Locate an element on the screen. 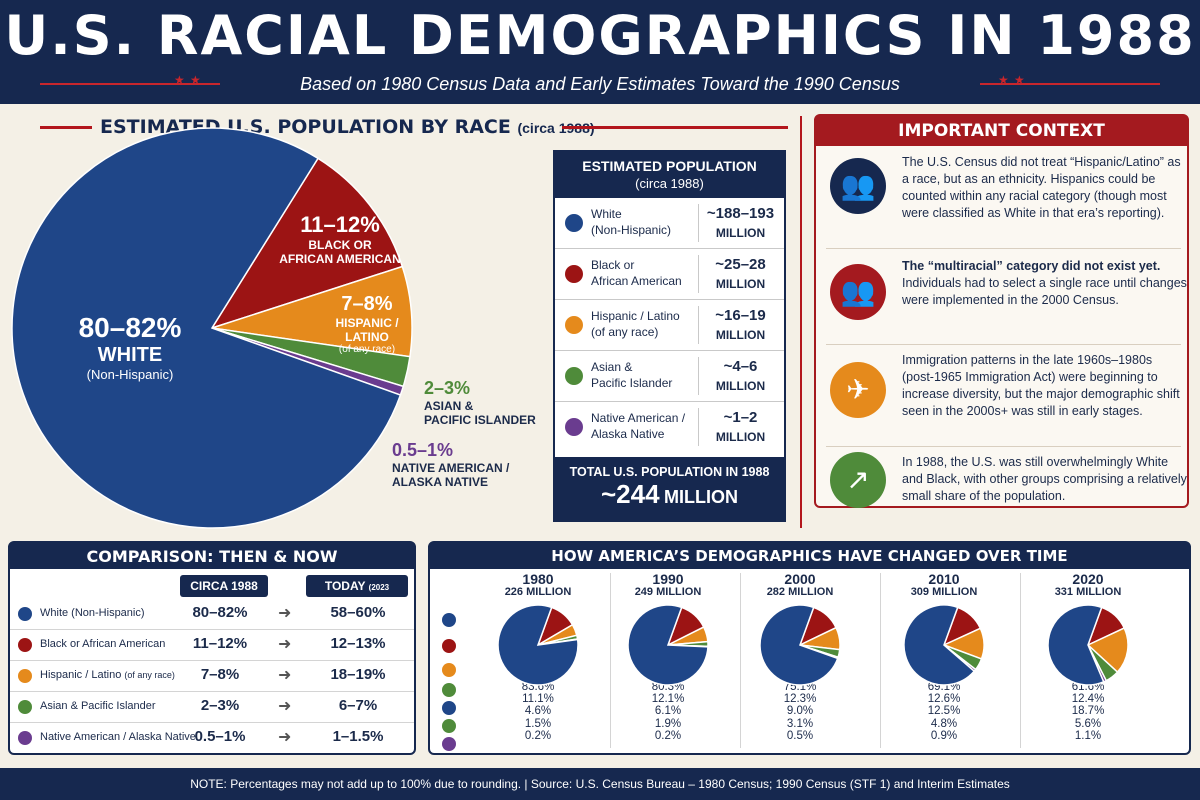  pie-label-black-pct: 11–12% is located at coordinates (340, 224).